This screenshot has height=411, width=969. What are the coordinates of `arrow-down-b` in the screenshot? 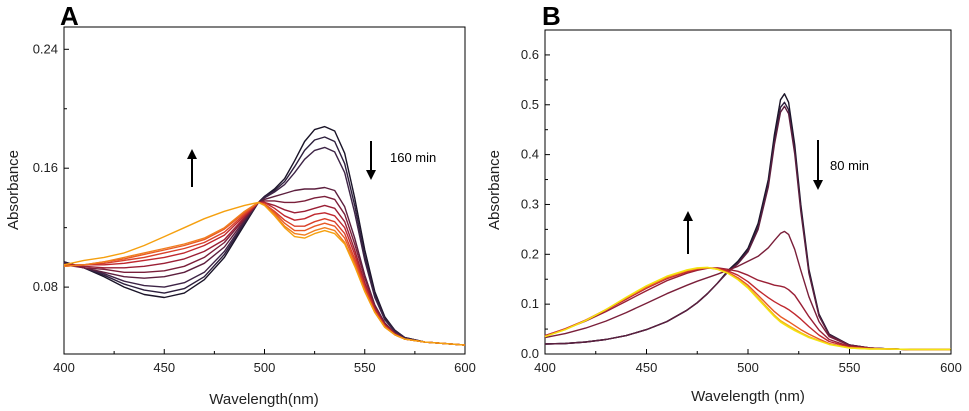 It's located at (818, 165).